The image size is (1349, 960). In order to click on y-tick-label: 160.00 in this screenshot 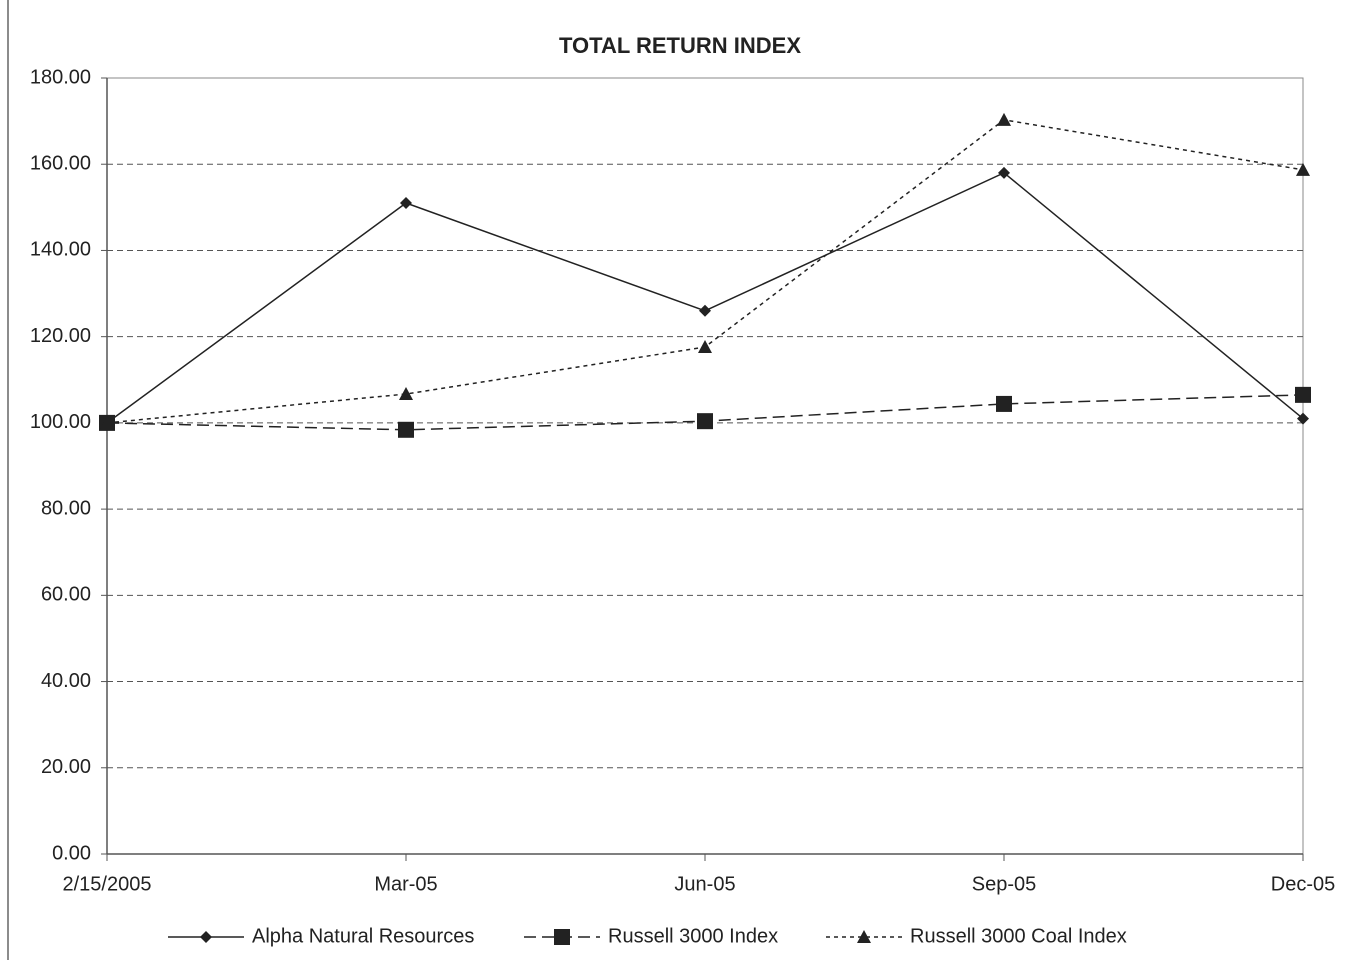, I will do `click(60, 164)`.